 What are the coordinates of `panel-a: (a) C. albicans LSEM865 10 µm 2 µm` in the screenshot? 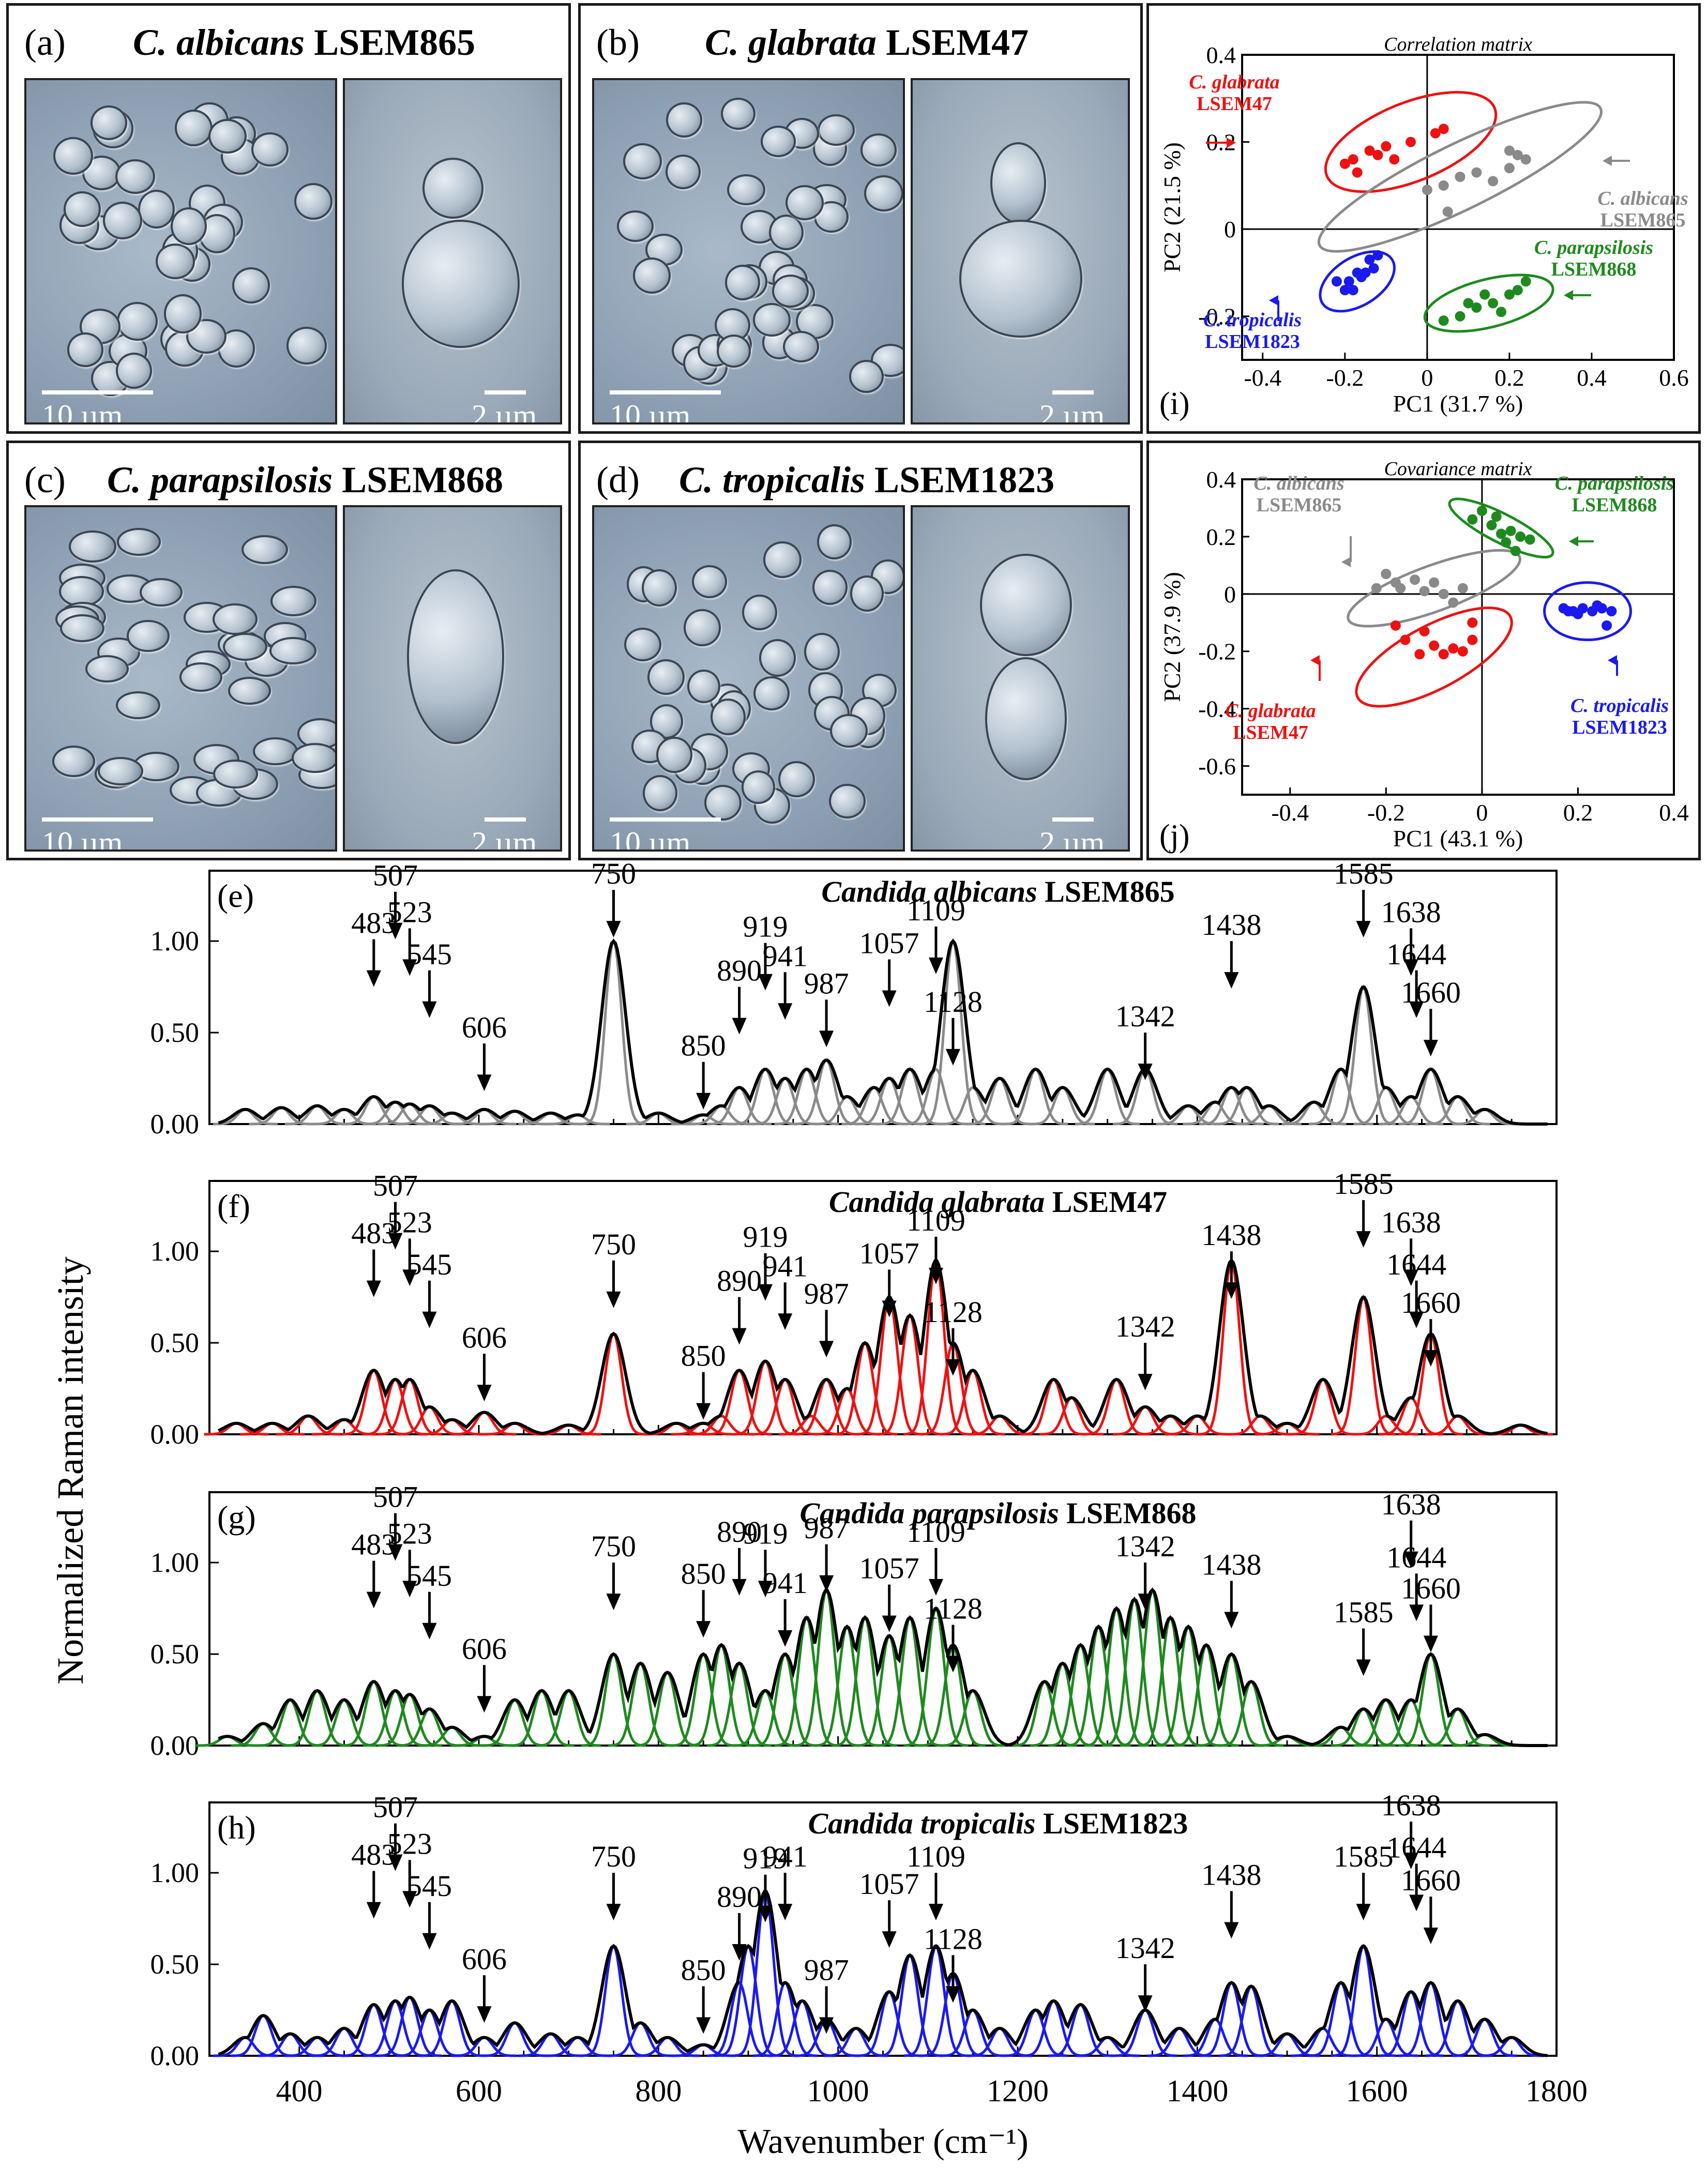 It's located at (288, 219).